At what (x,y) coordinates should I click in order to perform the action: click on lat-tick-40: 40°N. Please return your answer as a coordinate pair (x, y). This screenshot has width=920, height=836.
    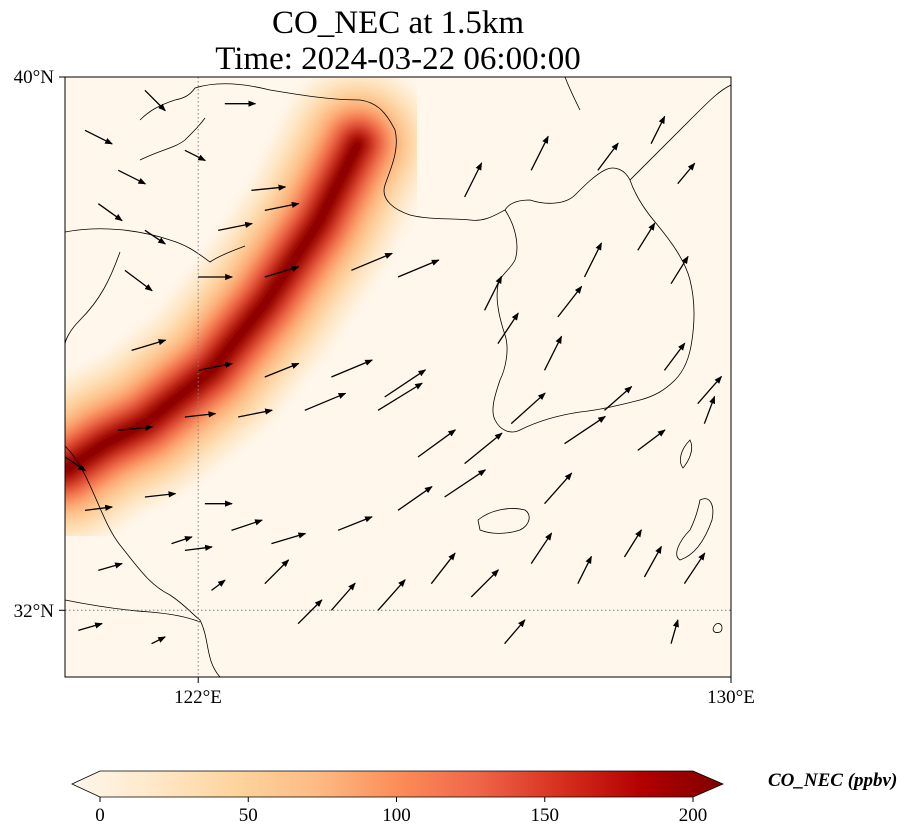
    Looking at the image, I should click on (39, 77).